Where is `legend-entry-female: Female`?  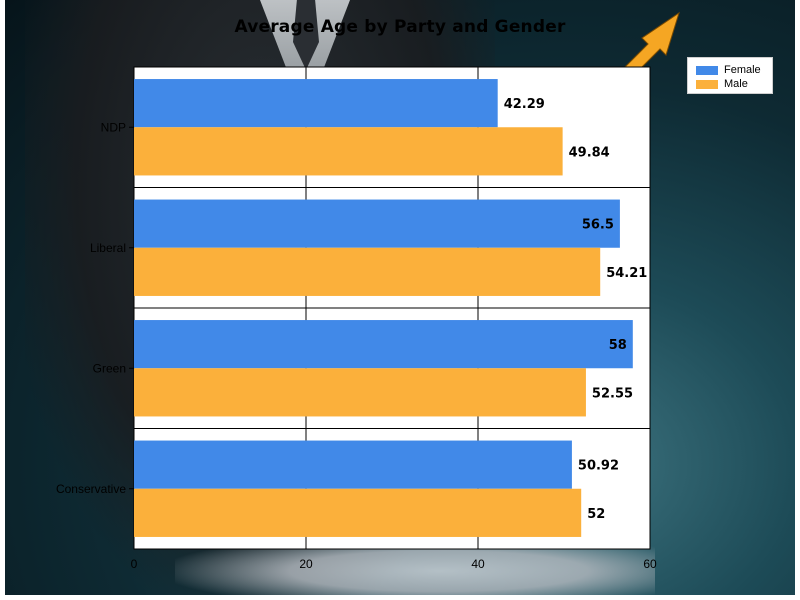
legend-entry-female: Female is located at coordinates (734, 70).